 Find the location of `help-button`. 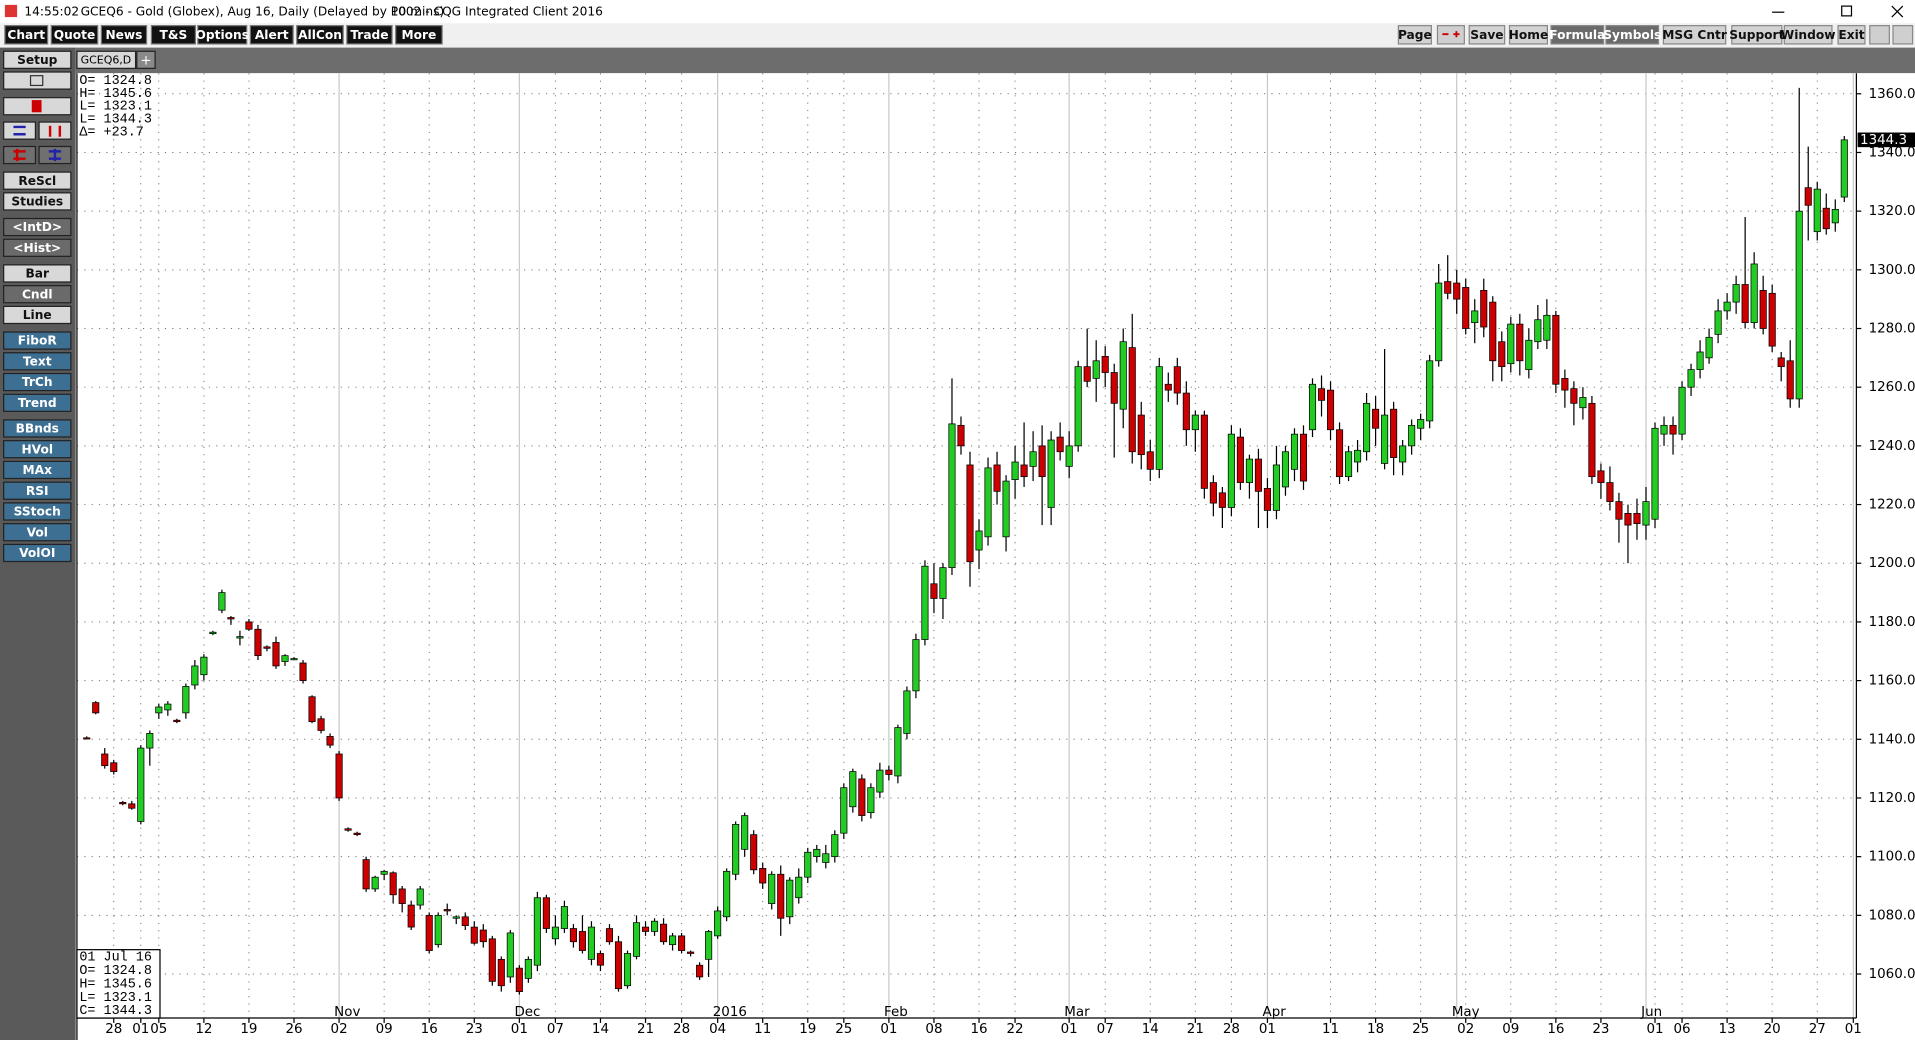

help-button is located at coordinates (1903, 35).